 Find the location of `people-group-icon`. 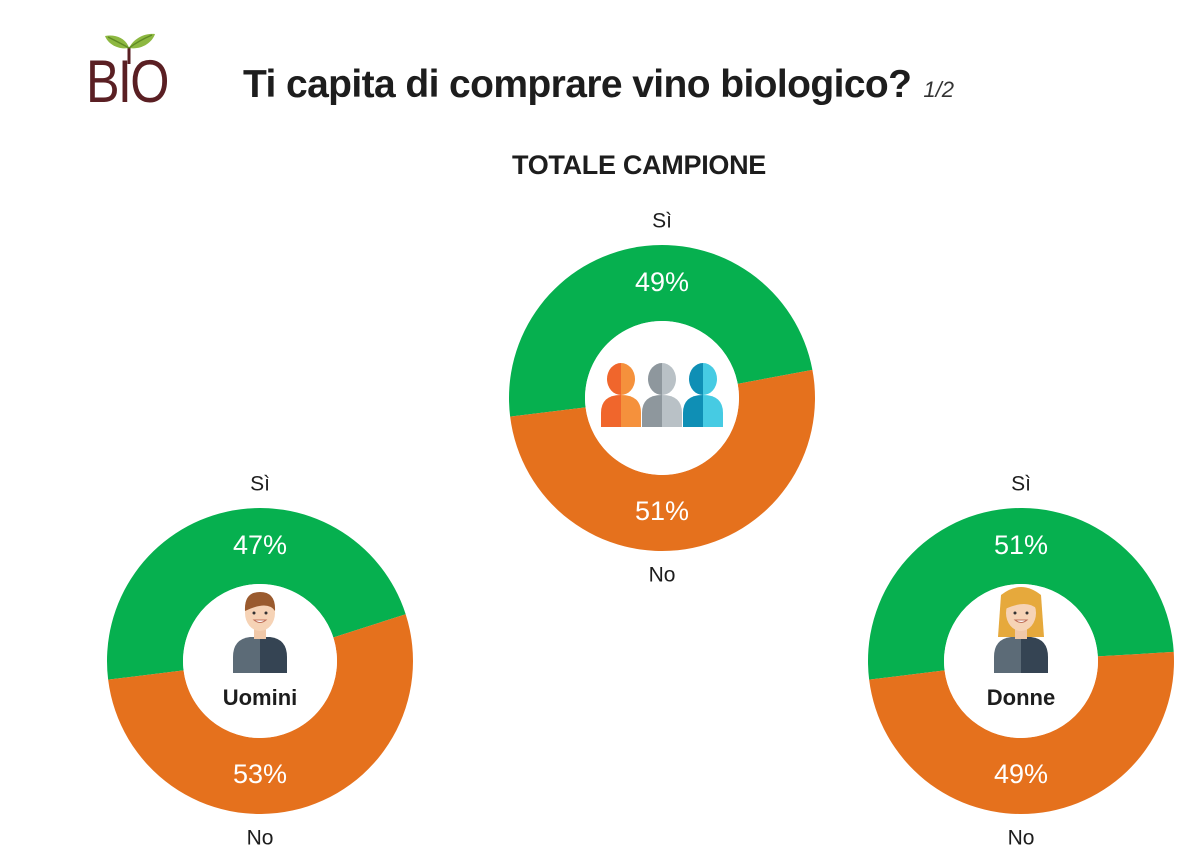

people-group-icon is located at coordinates (662, 395).